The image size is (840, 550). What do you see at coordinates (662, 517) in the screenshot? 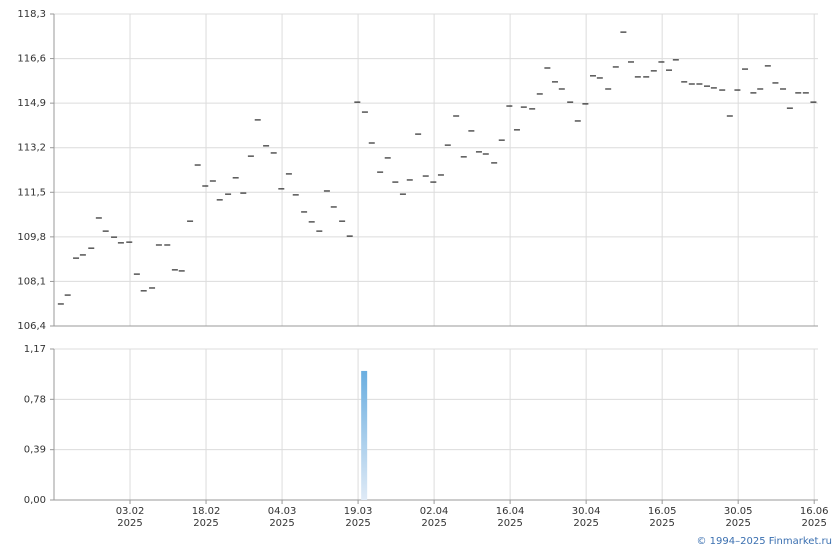
I see `x-tick-label: 16.05 2025` at bounding box center [662, 517].